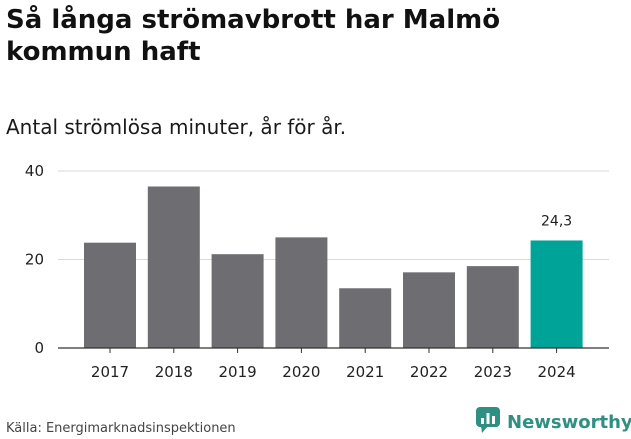  Describe the element at coordinates (569, 422) in the screenshot. I see `brand-name: Newsworthy` at that location.